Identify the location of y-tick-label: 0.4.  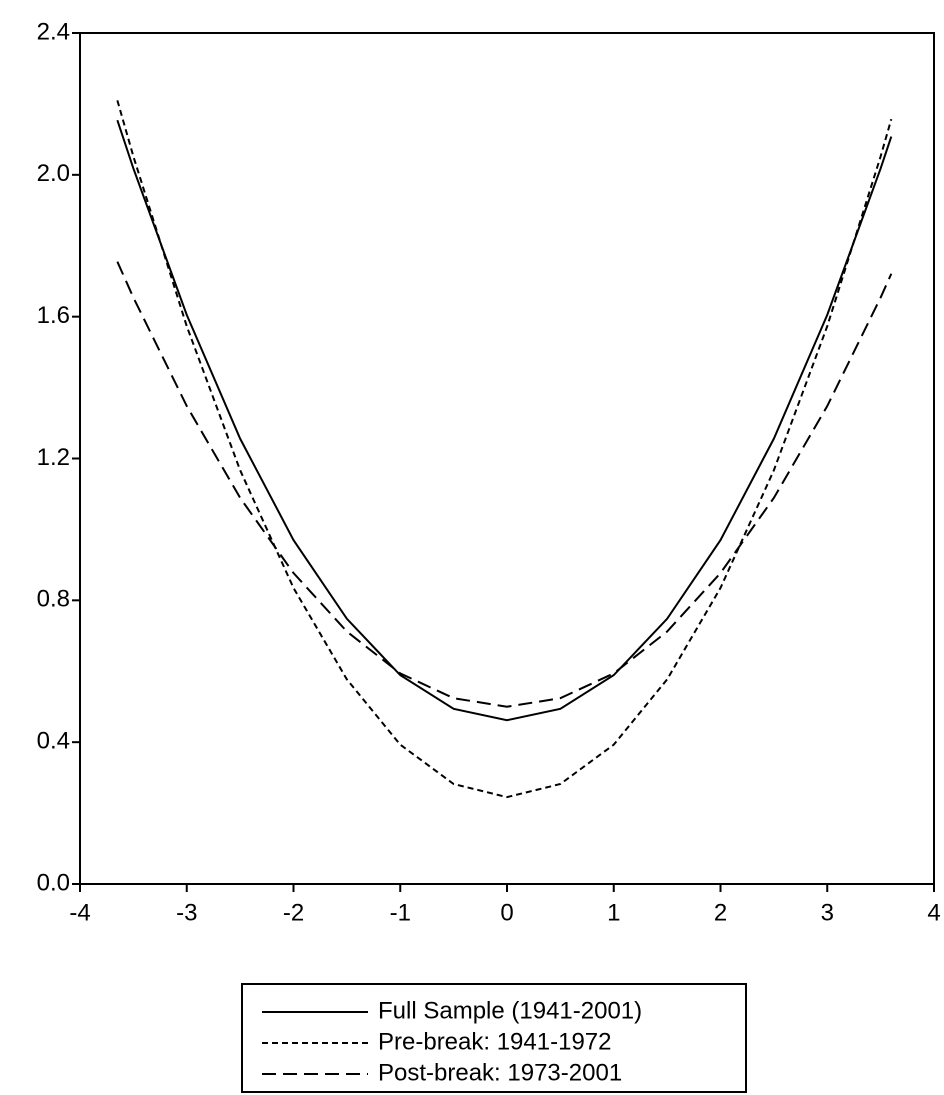
(53, 741).